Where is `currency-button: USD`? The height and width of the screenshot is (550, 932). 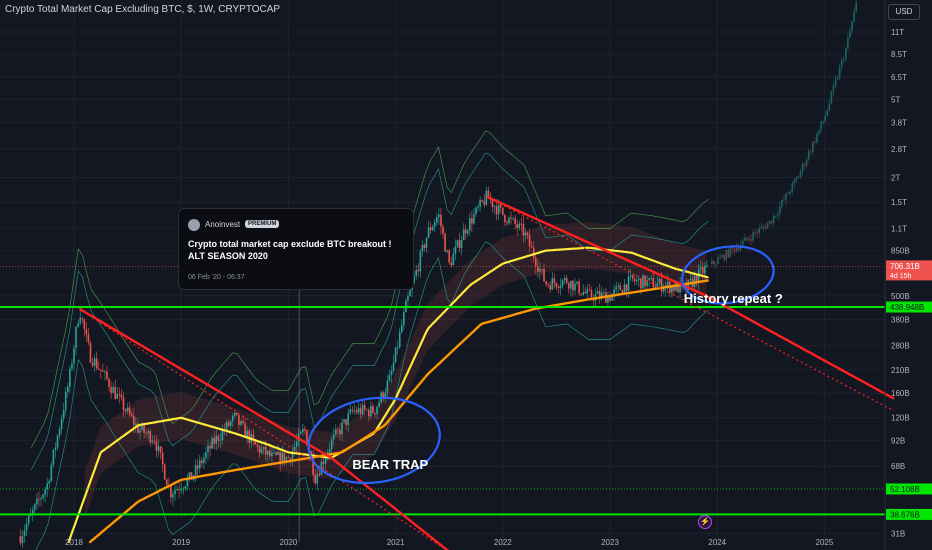
currency-button: USD is located at coordinates (904, 12).